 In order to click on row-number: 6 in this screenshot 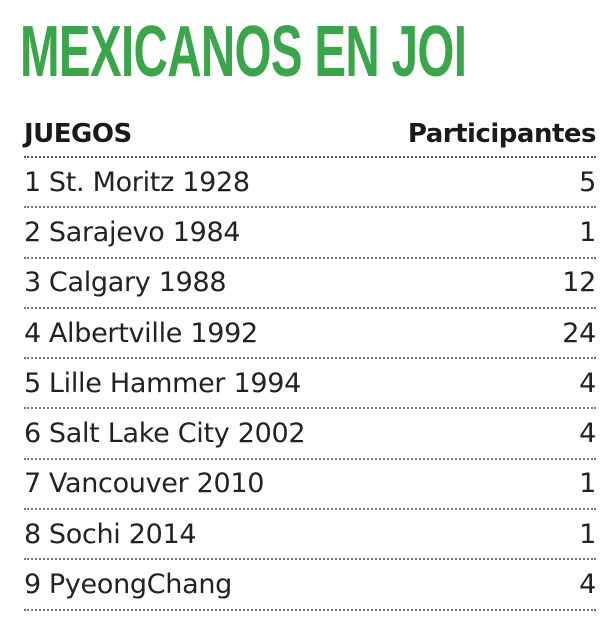, I will do `click(32, 434)`.